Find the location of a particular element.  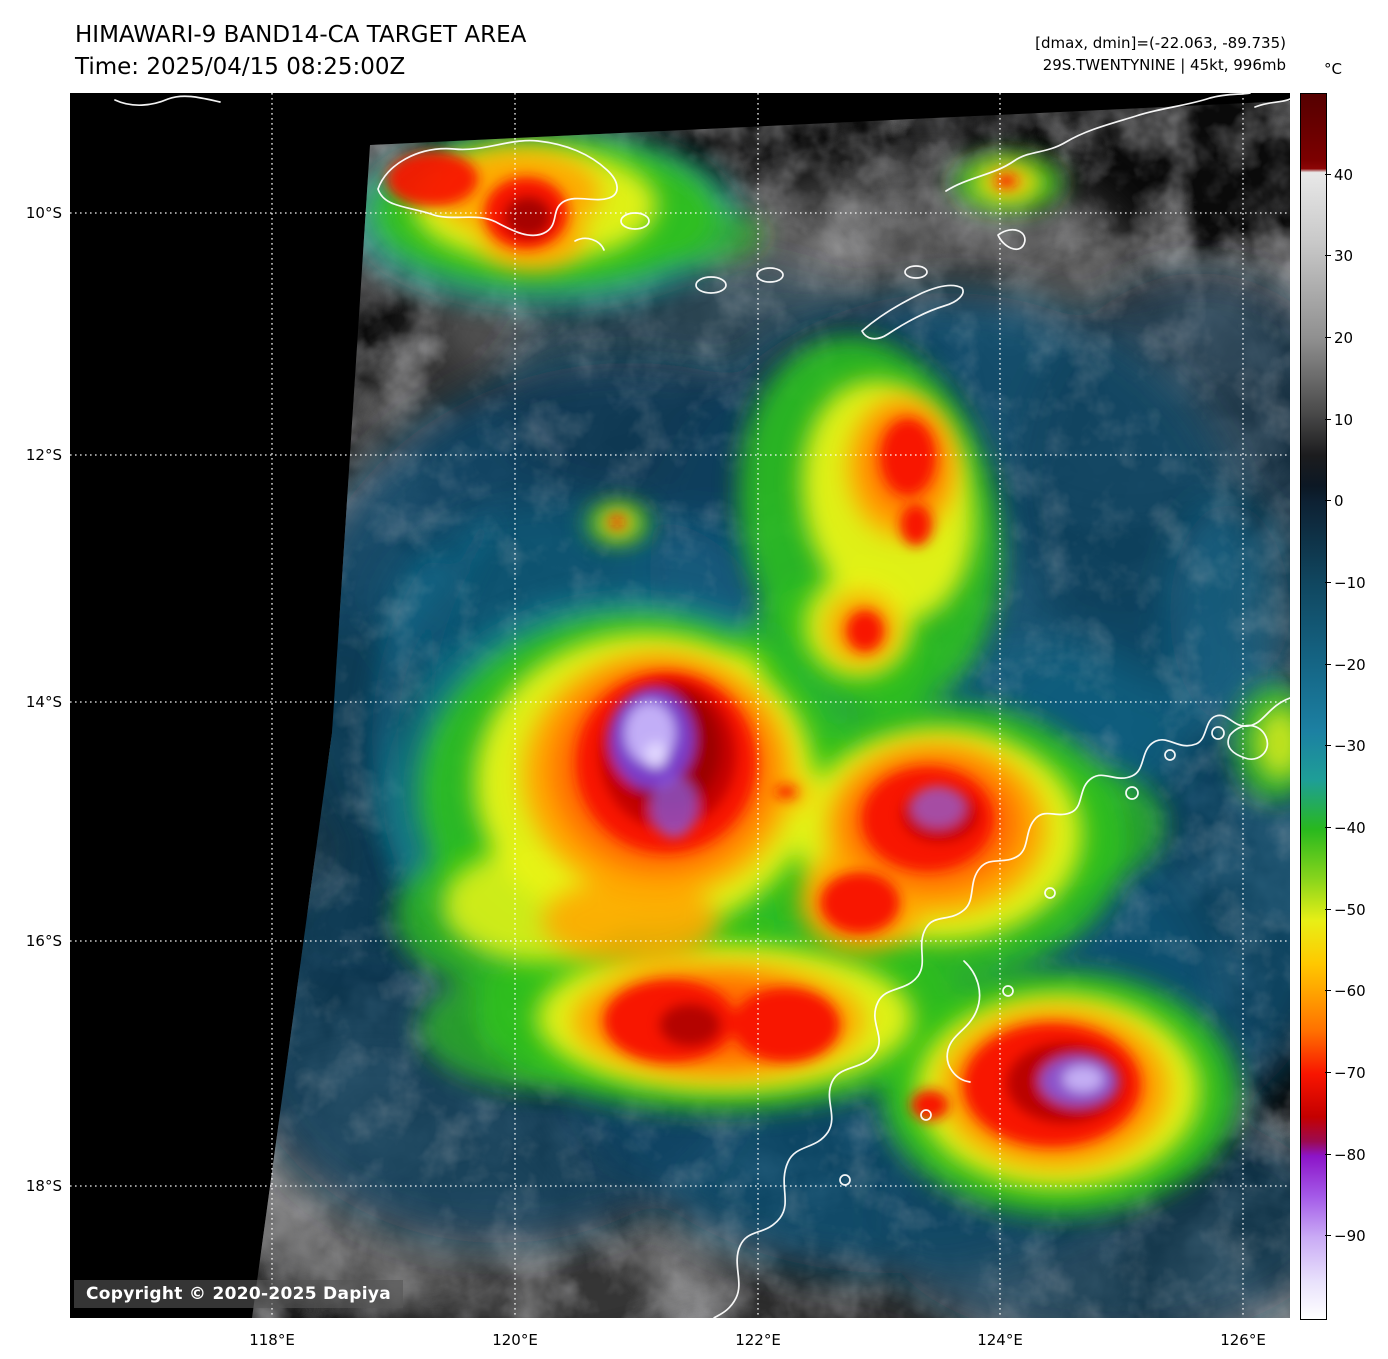

colorbar-gradient is located at coordinates (1313, 706).